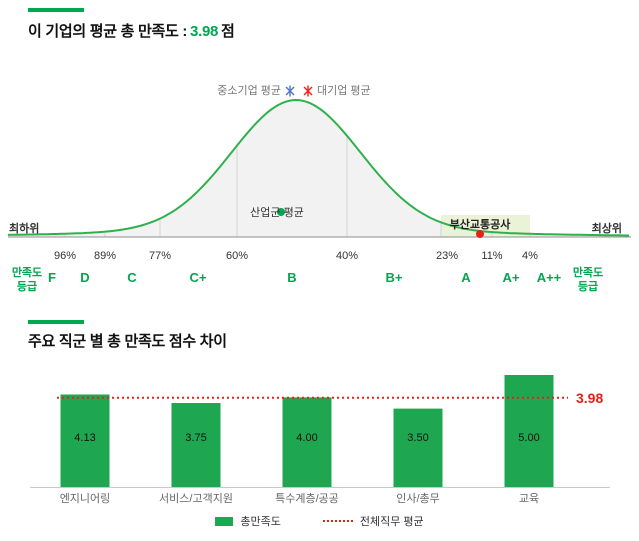  What do you see at coordinates (347, 256) in the screenshot?
I see `percentile-tick: 40%` at bounding box center [347, 256].